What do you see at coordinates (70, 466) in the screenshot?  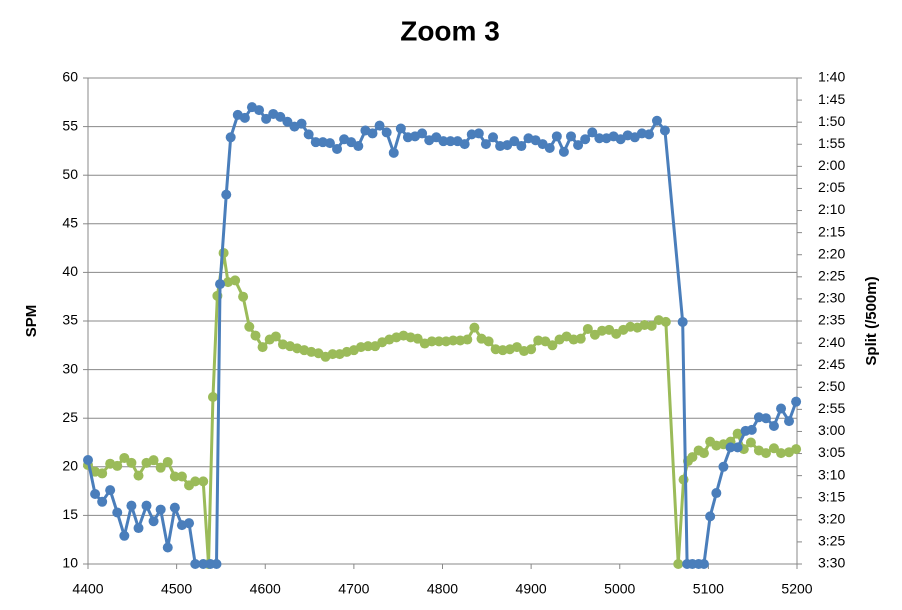 I see `y-tick-label: 20` at bounding box center [70, 466].